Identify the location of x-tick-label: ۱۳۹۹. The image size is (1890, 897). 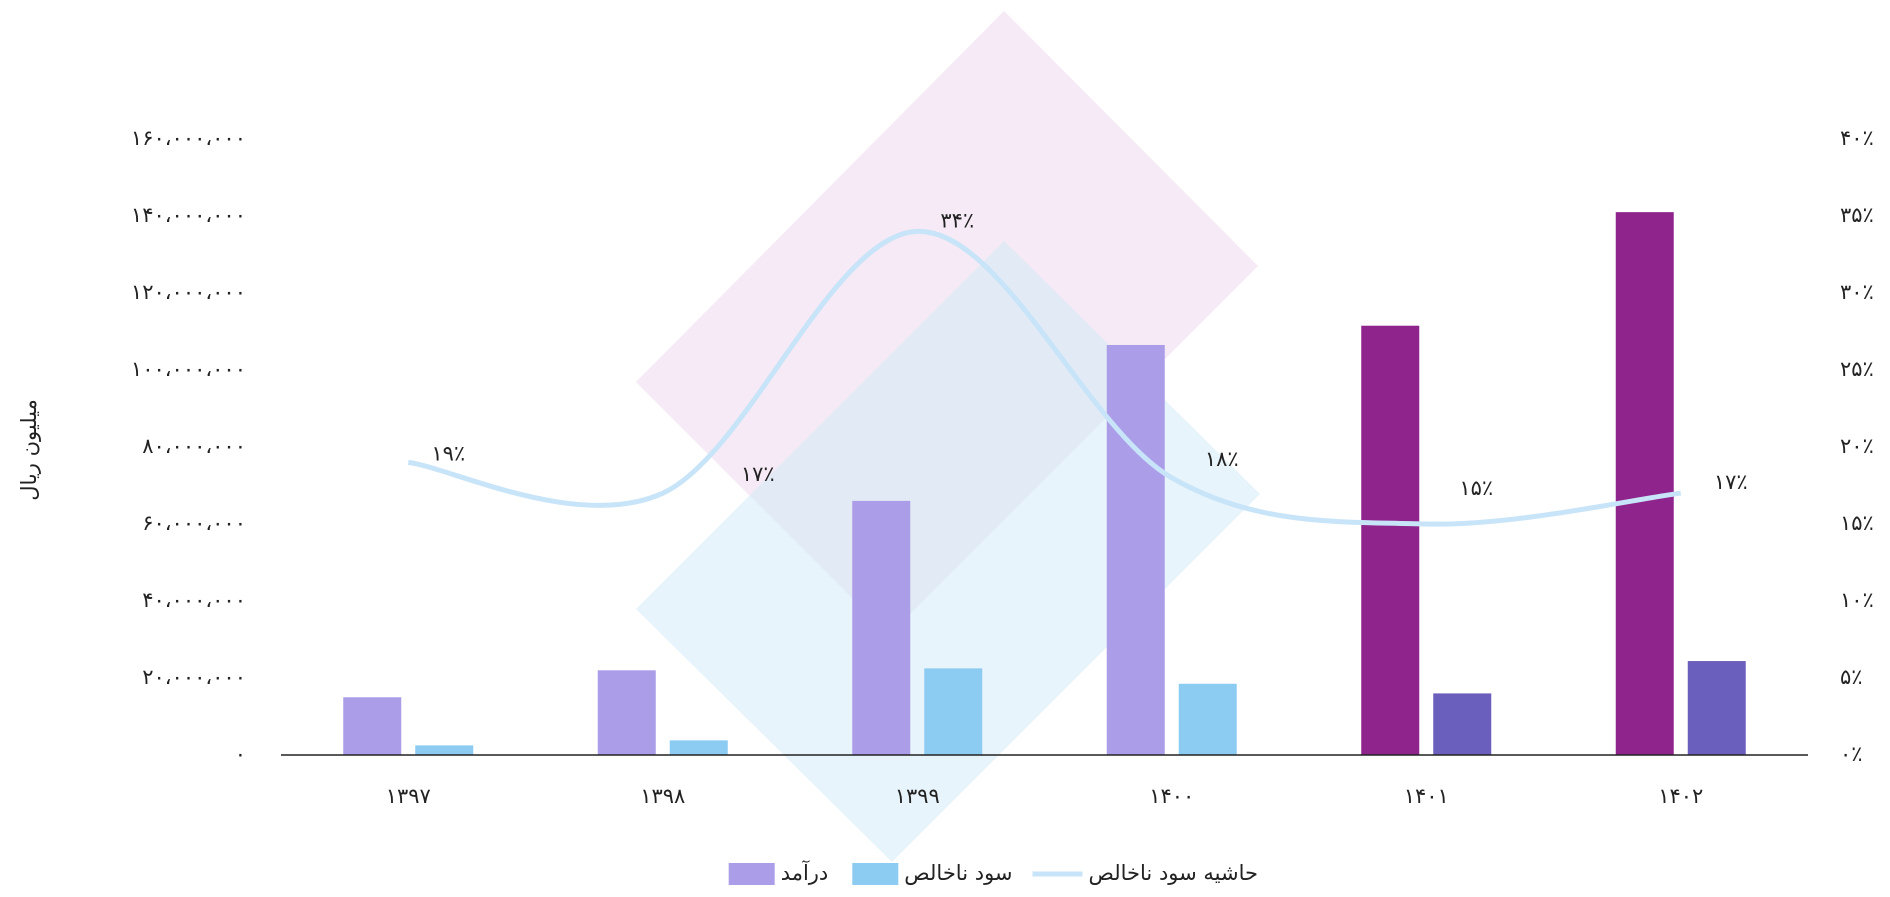
(917, 796).